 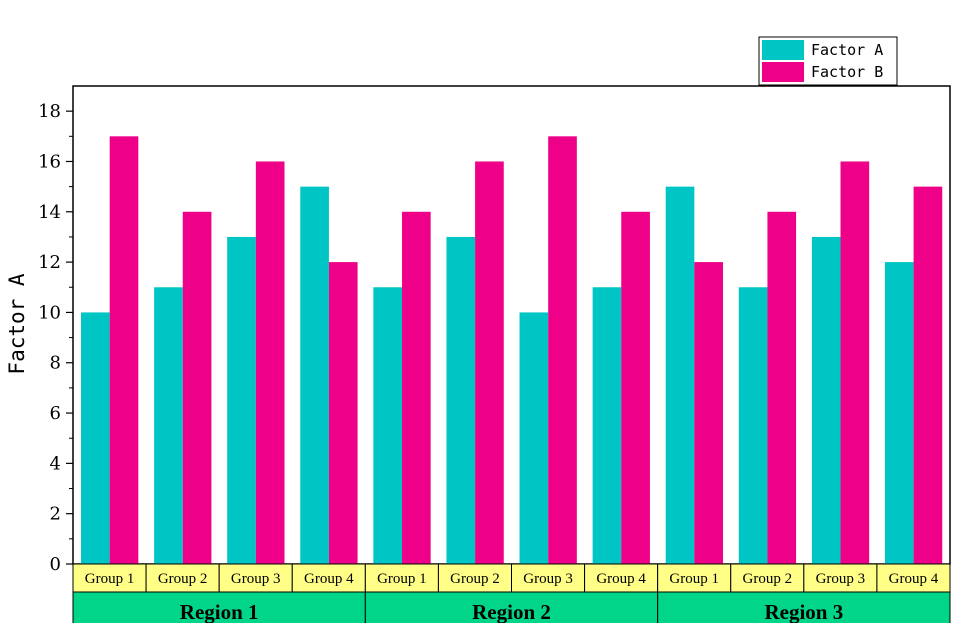 I want to click on y-tick-label: 14, so click(x=49, y=212).